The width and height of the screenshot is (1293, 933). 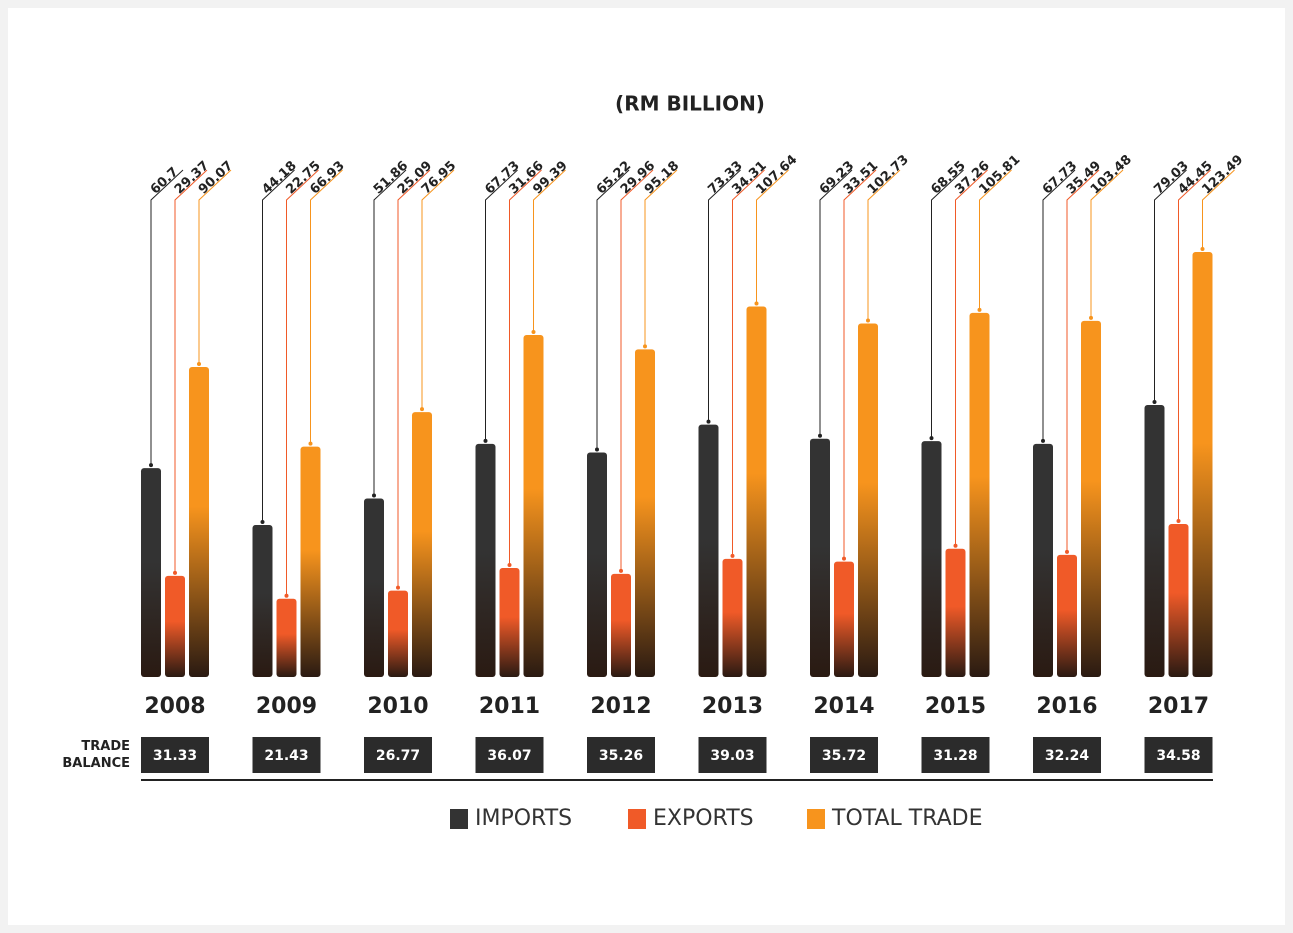 I want to click on legend-label: IMPORTS, so click(x=523, y=818).